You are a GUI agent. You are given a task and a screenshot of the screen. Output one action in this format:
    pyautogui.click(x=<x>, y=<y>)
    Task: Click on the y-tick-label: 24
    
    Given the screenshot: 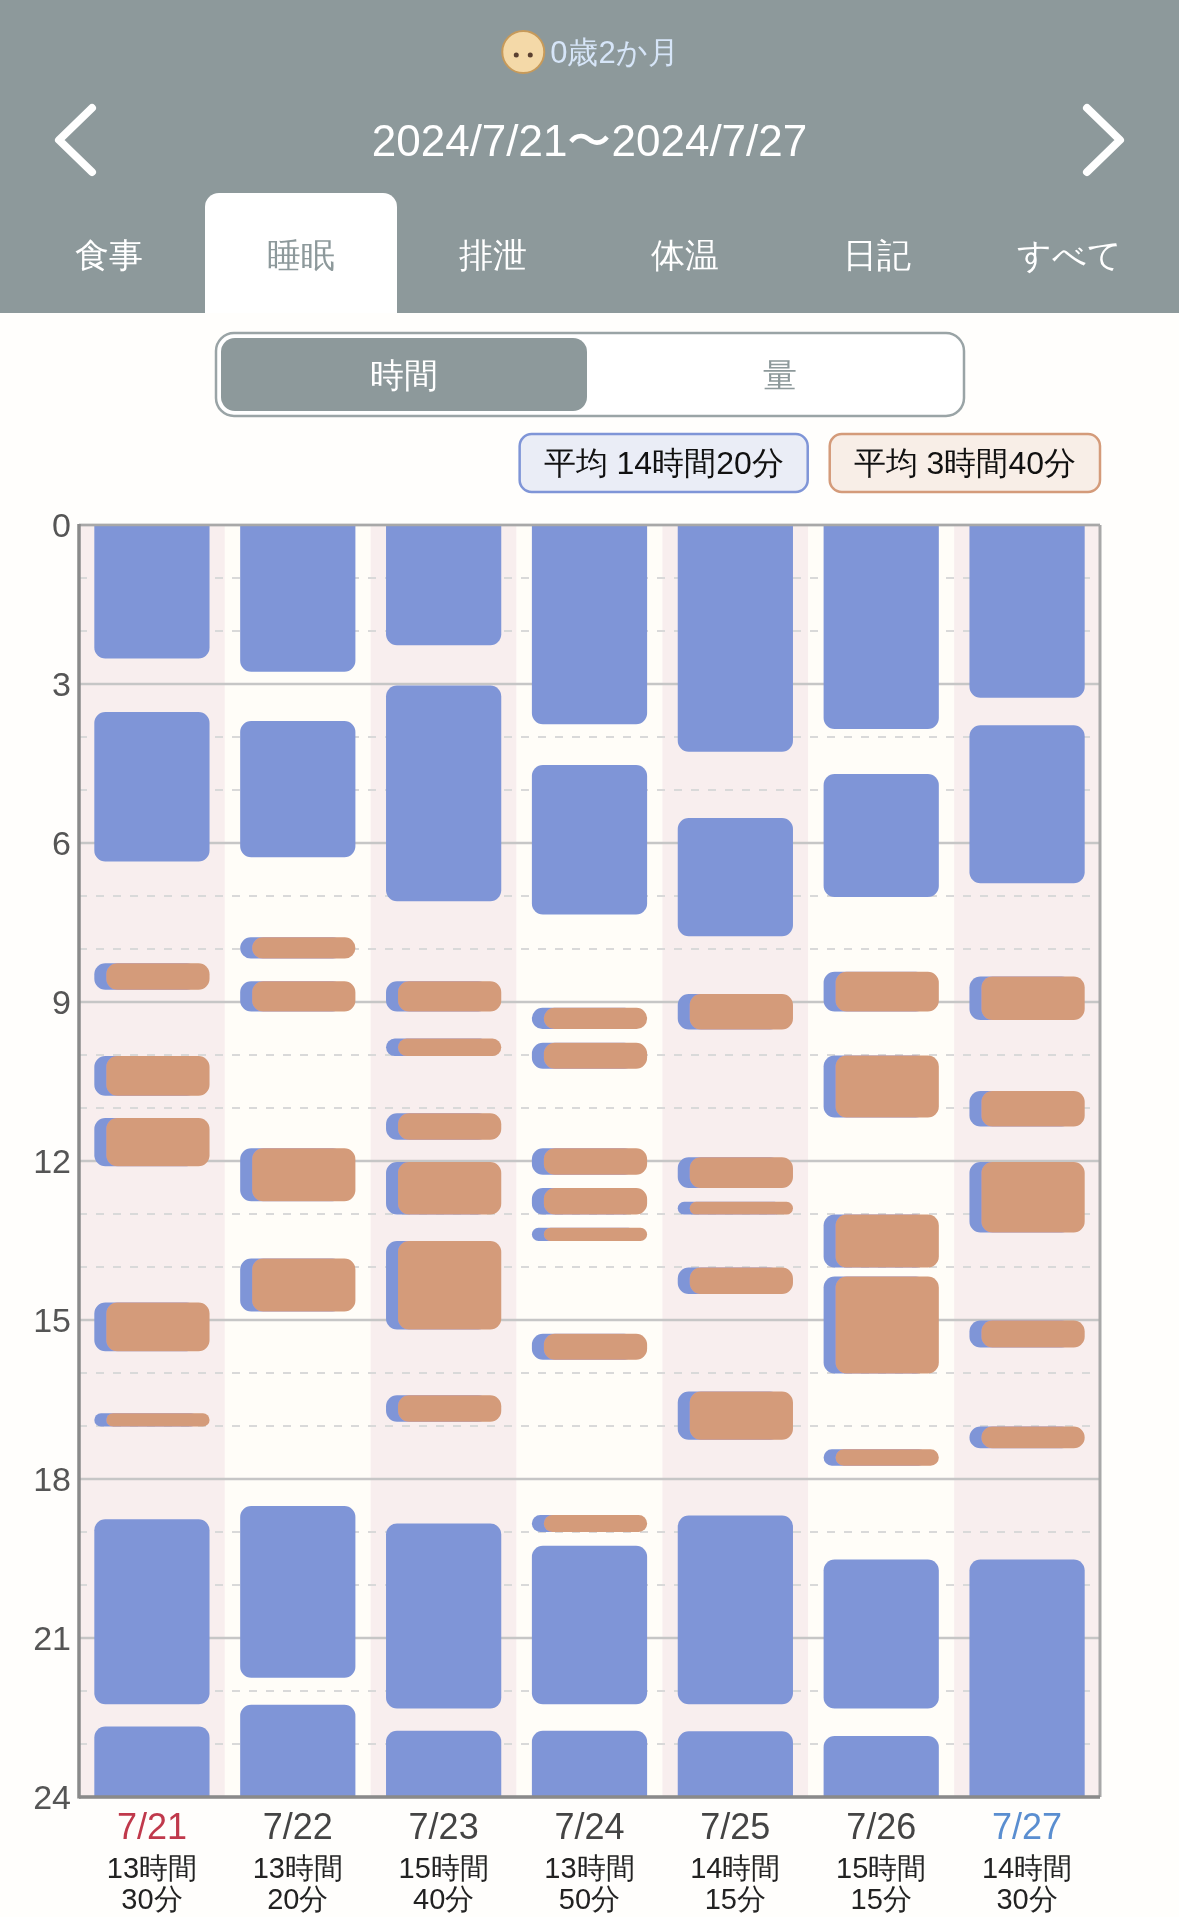 What is the action you would take?
    pyautogui.click(x=52, y=1797)
    